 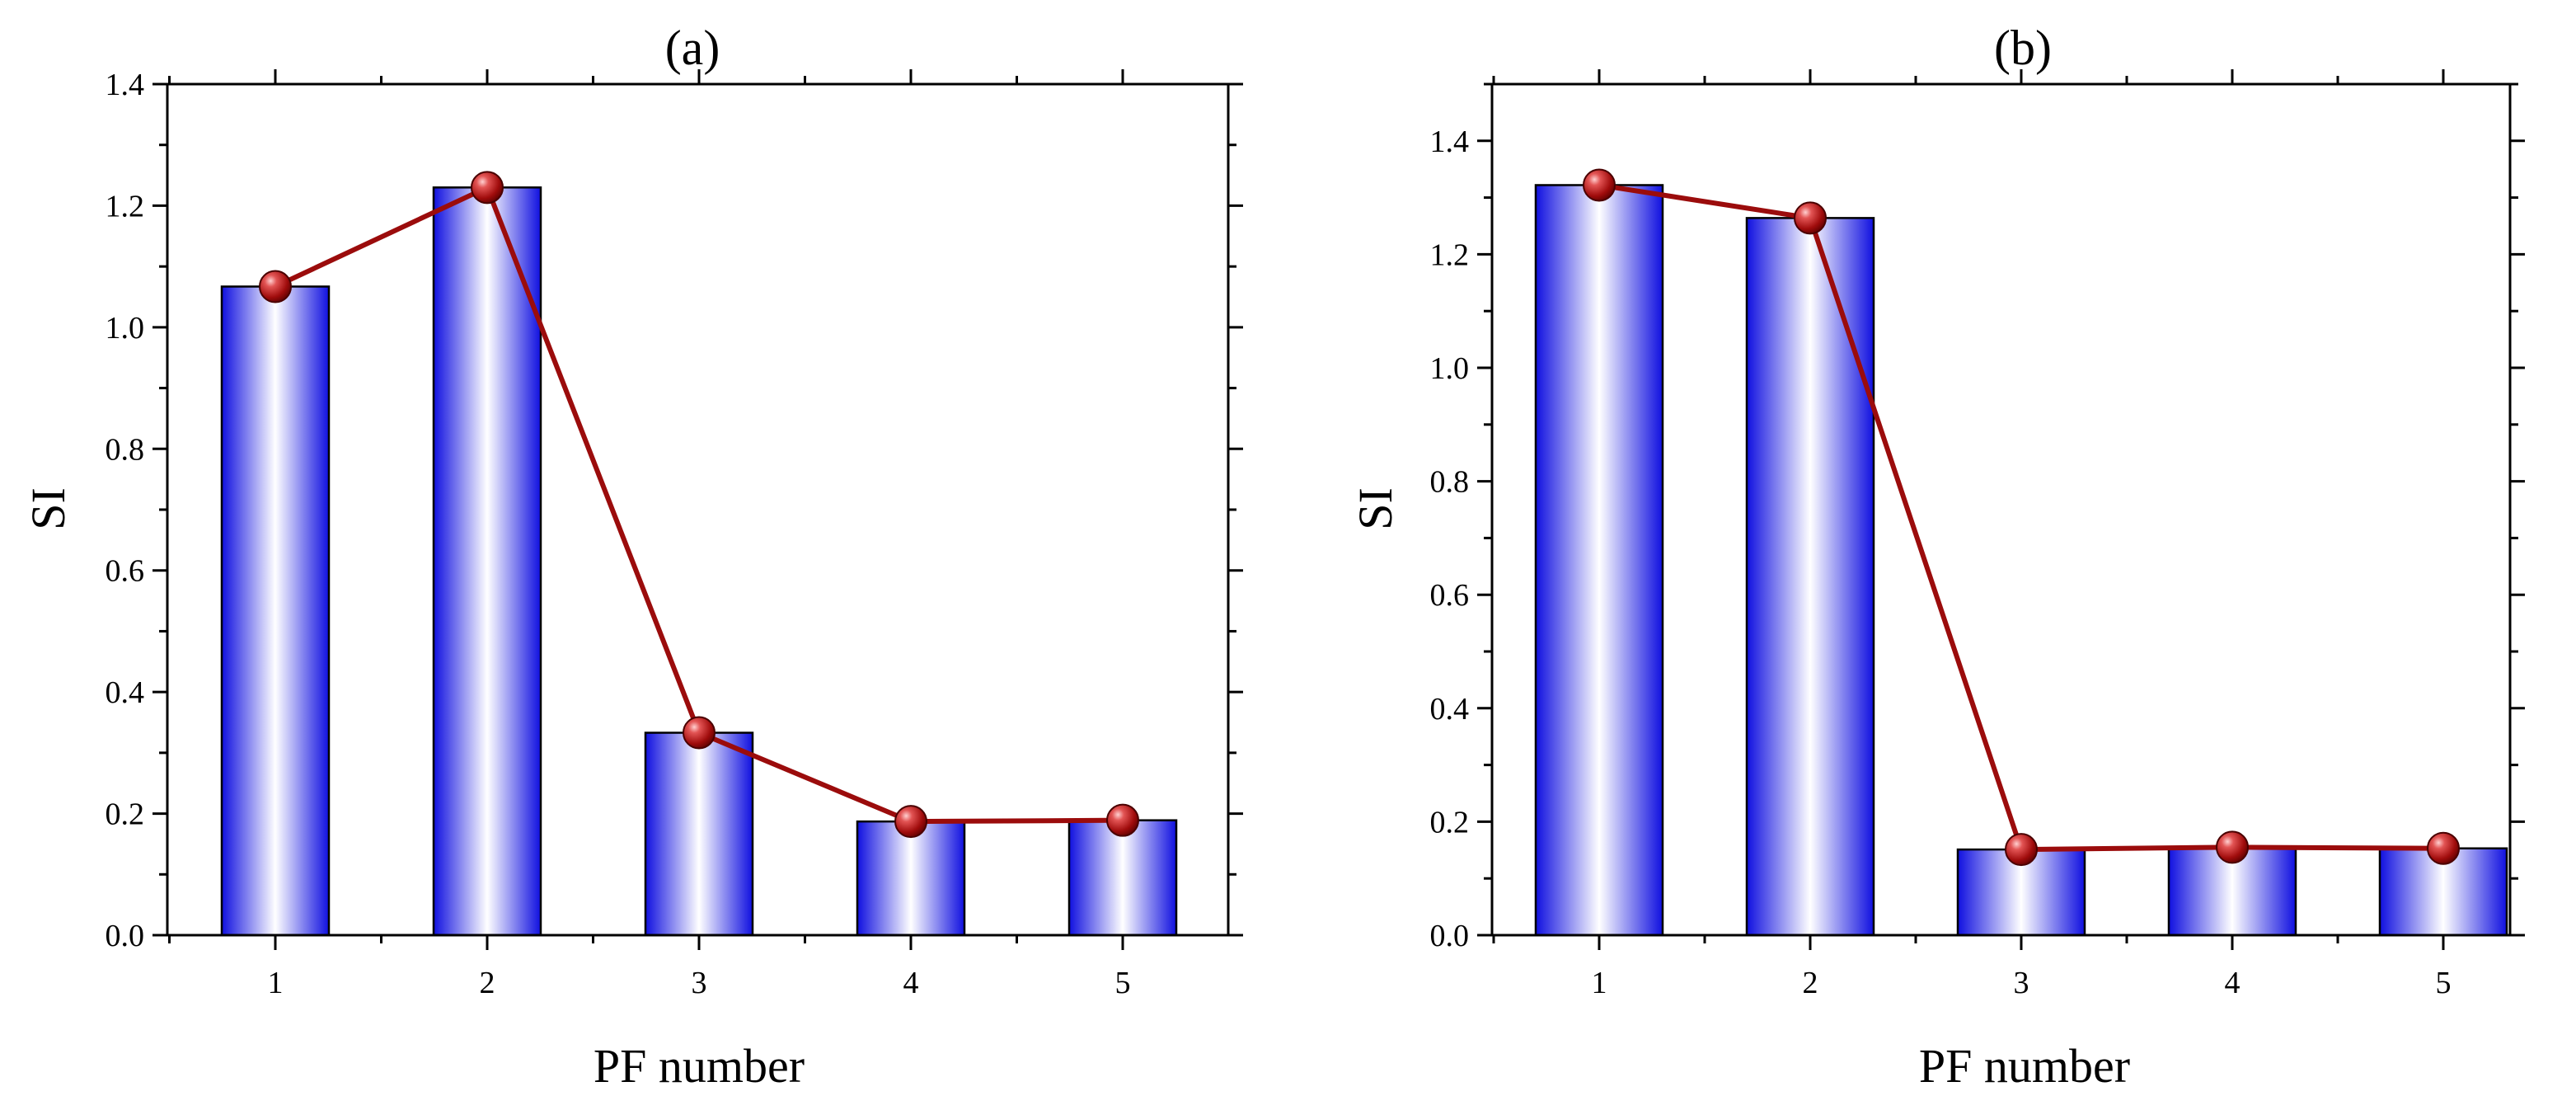 What do you see at coordinates (1376, 508) in the screenshot?
I see `panel-b-y-axis-title: SI` at bounding box center [1376, 508].